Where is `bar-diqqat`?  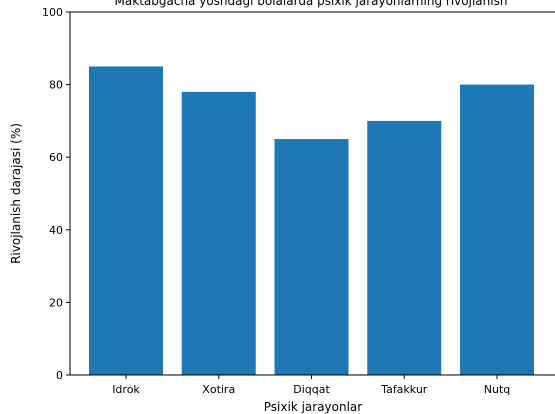
bar-diqqat is located at coordinates (311, 257).